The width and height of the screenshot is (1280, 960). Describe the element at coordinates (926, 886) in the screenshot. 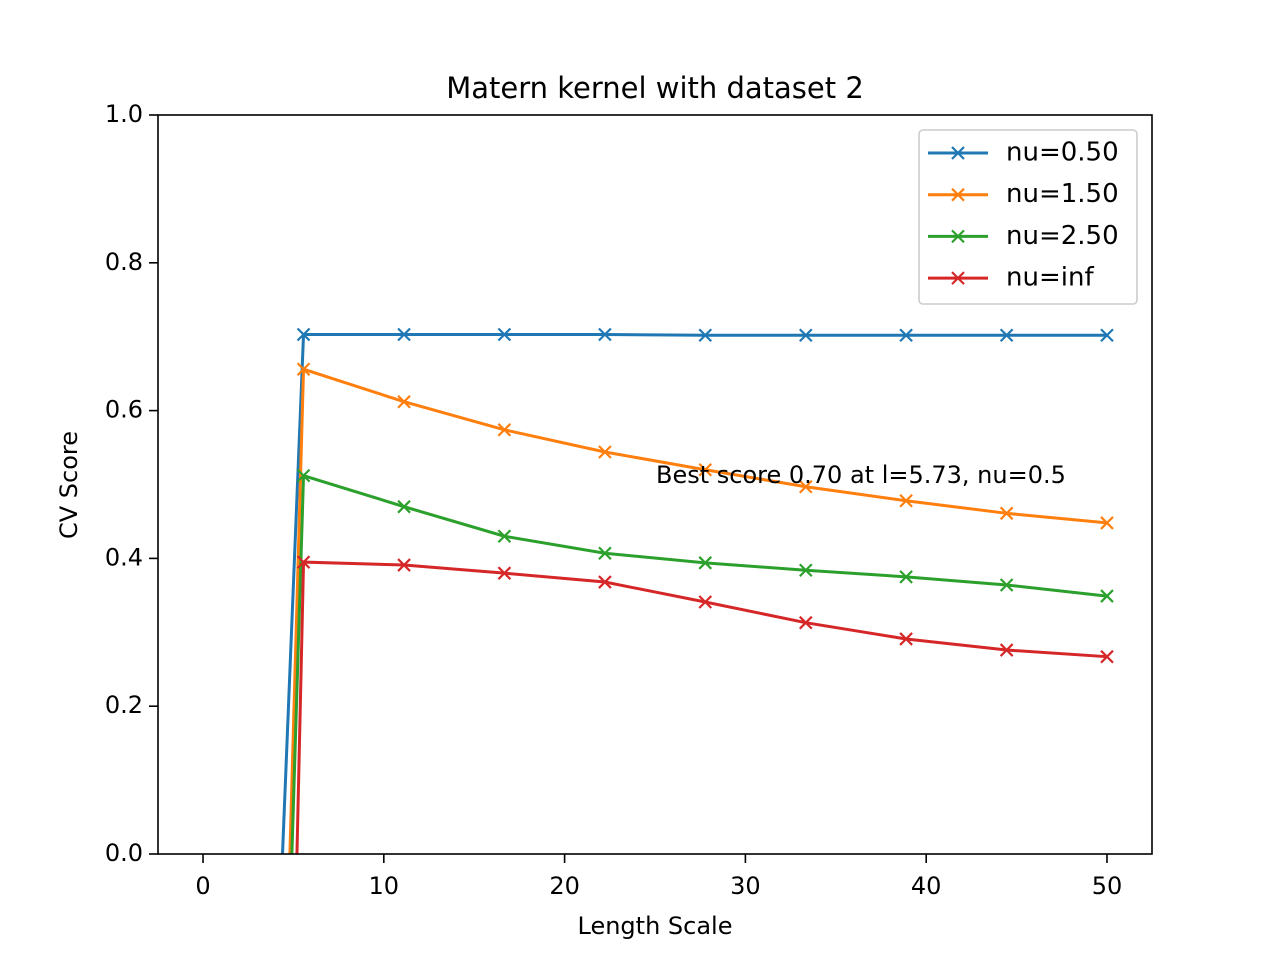

I see `x-tick-label: 40` at that location.